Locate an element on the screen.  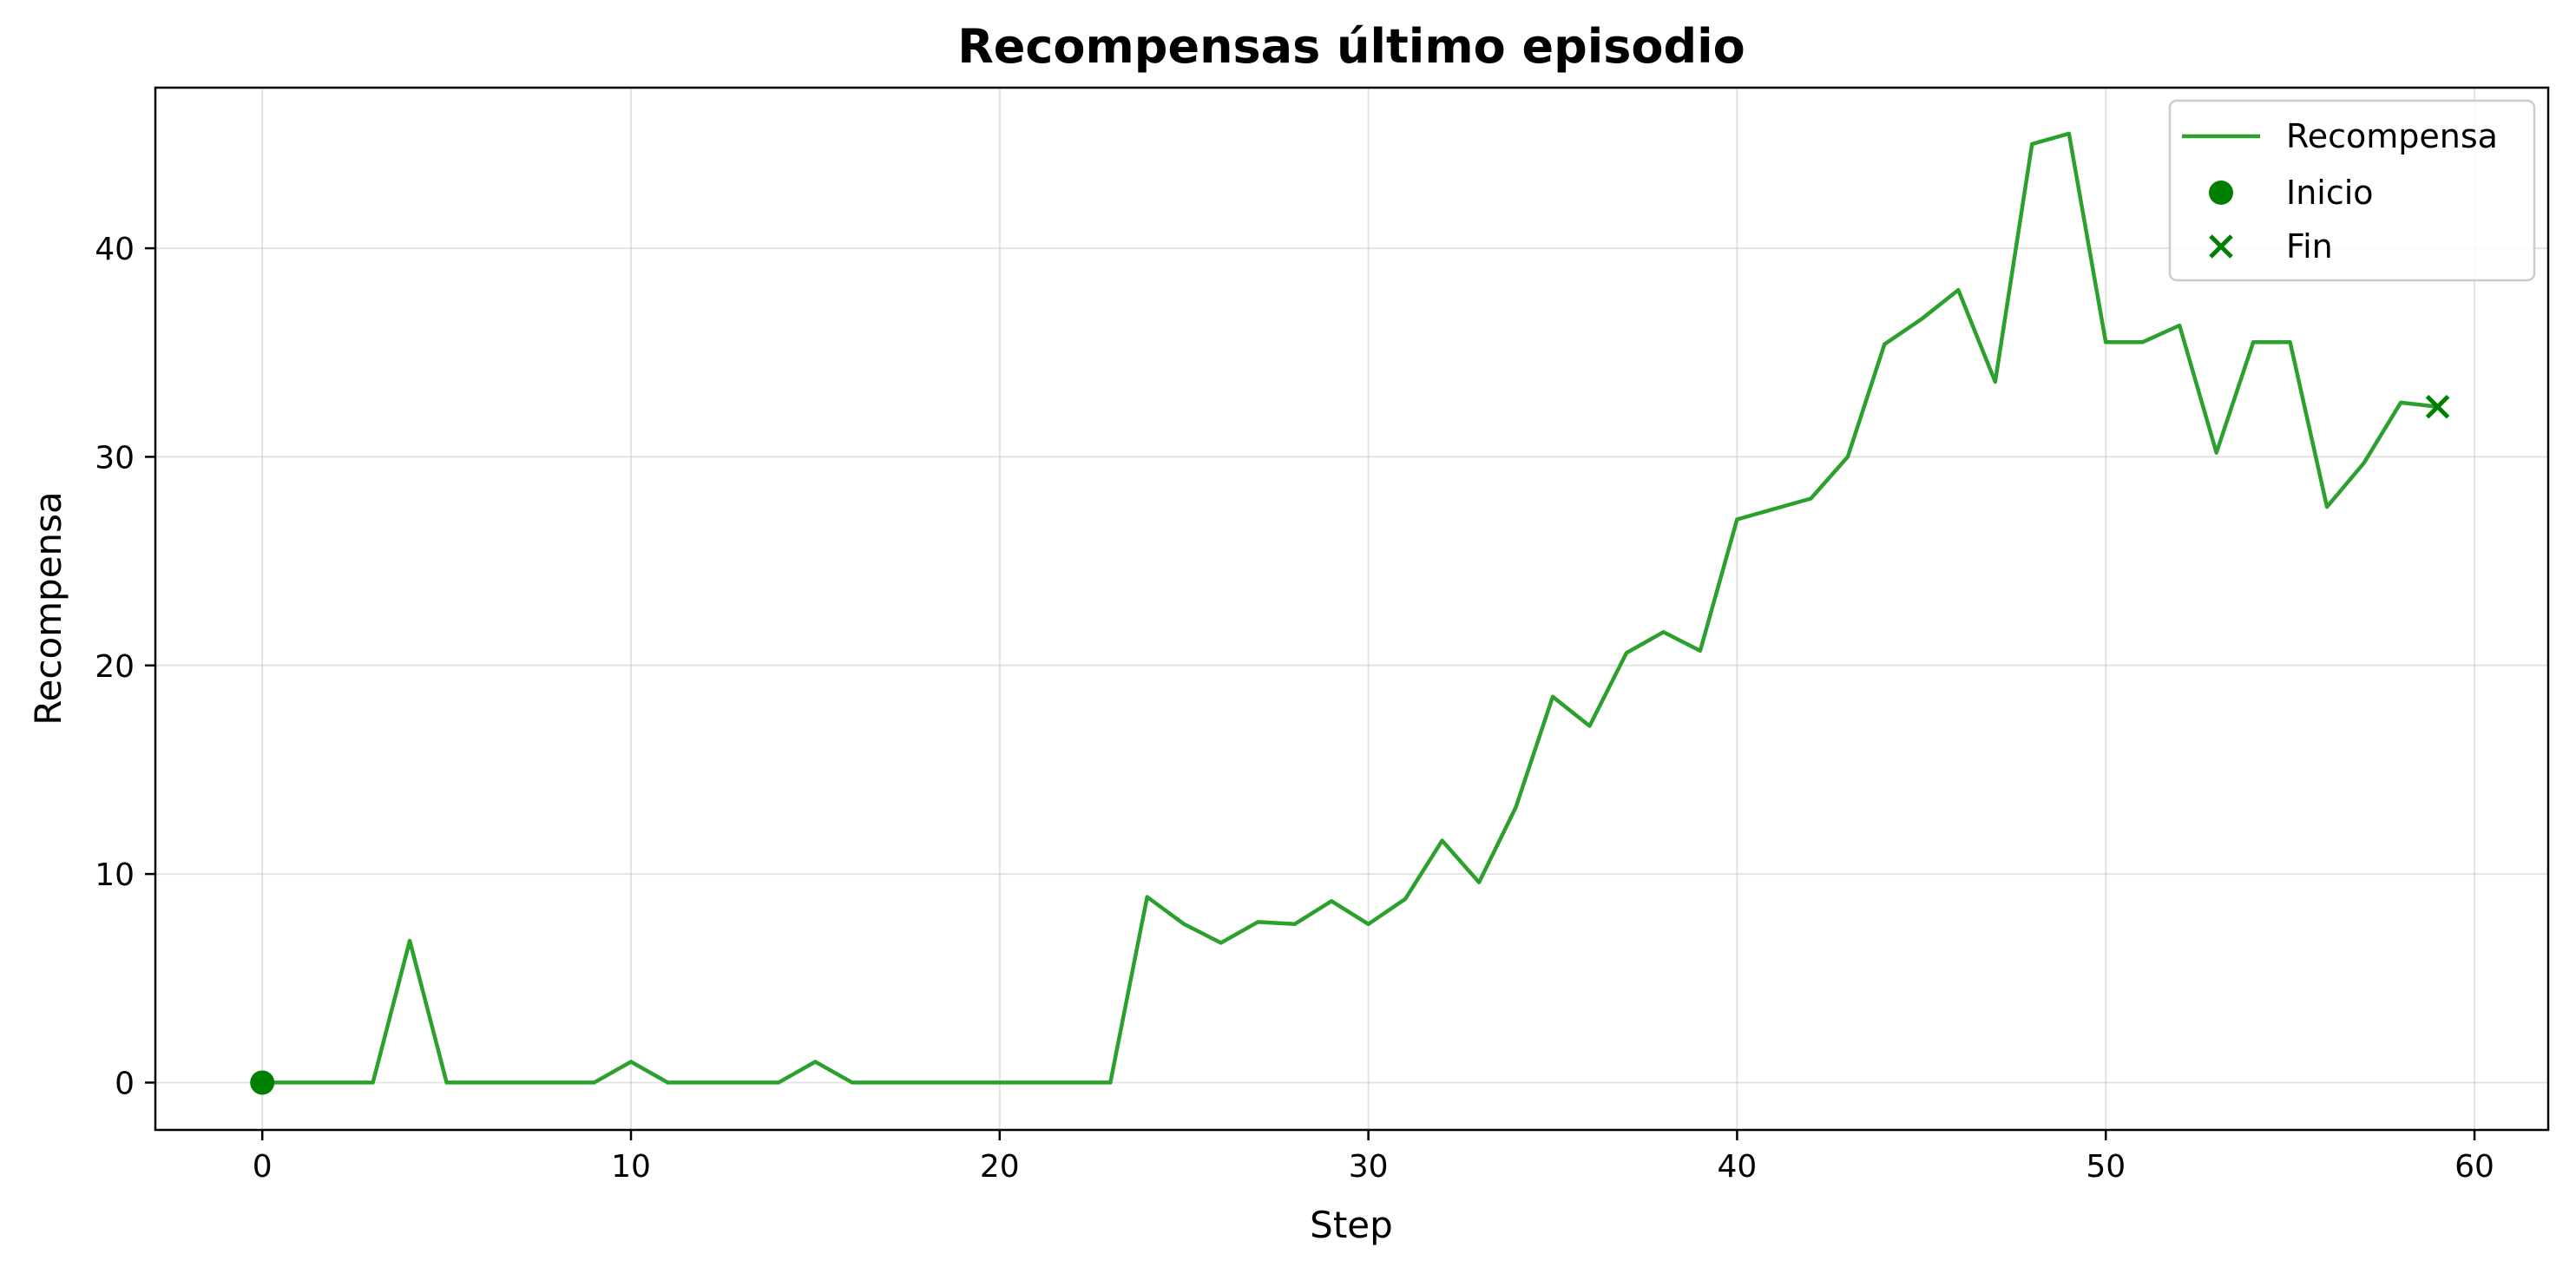
x-tick-label: 60 is located at coordinates (2474, 1167).